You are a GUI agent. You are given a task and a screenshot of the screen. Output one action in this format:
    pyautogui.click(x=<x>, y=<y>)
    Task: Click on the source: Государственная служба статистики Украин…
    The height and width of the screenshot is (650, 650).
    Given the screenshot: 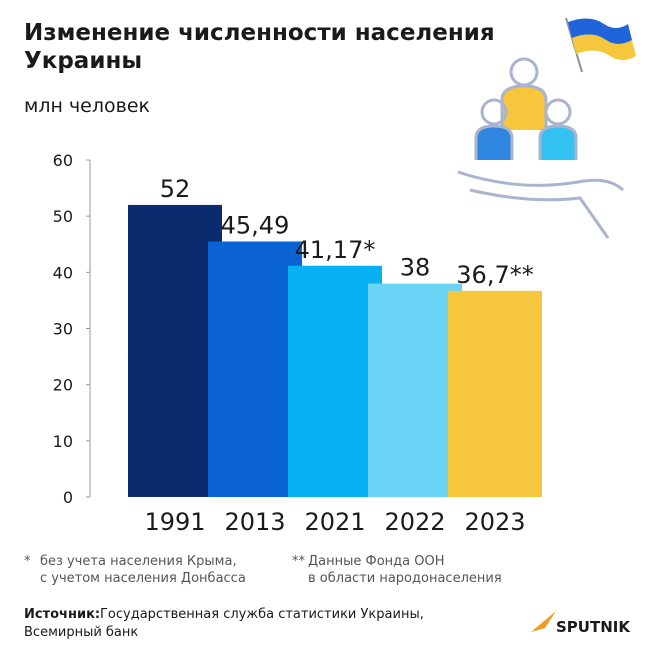 What is the action you would take?
    pyautogui.click(x=262, y=614)
    